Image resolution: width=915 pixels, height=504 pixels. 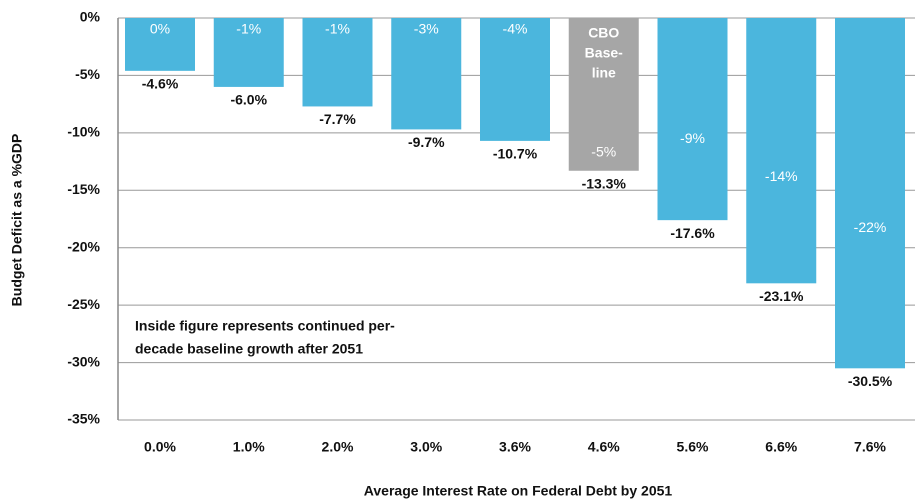 I want to click on inner-label: -5%, so click(x=603, y=151).